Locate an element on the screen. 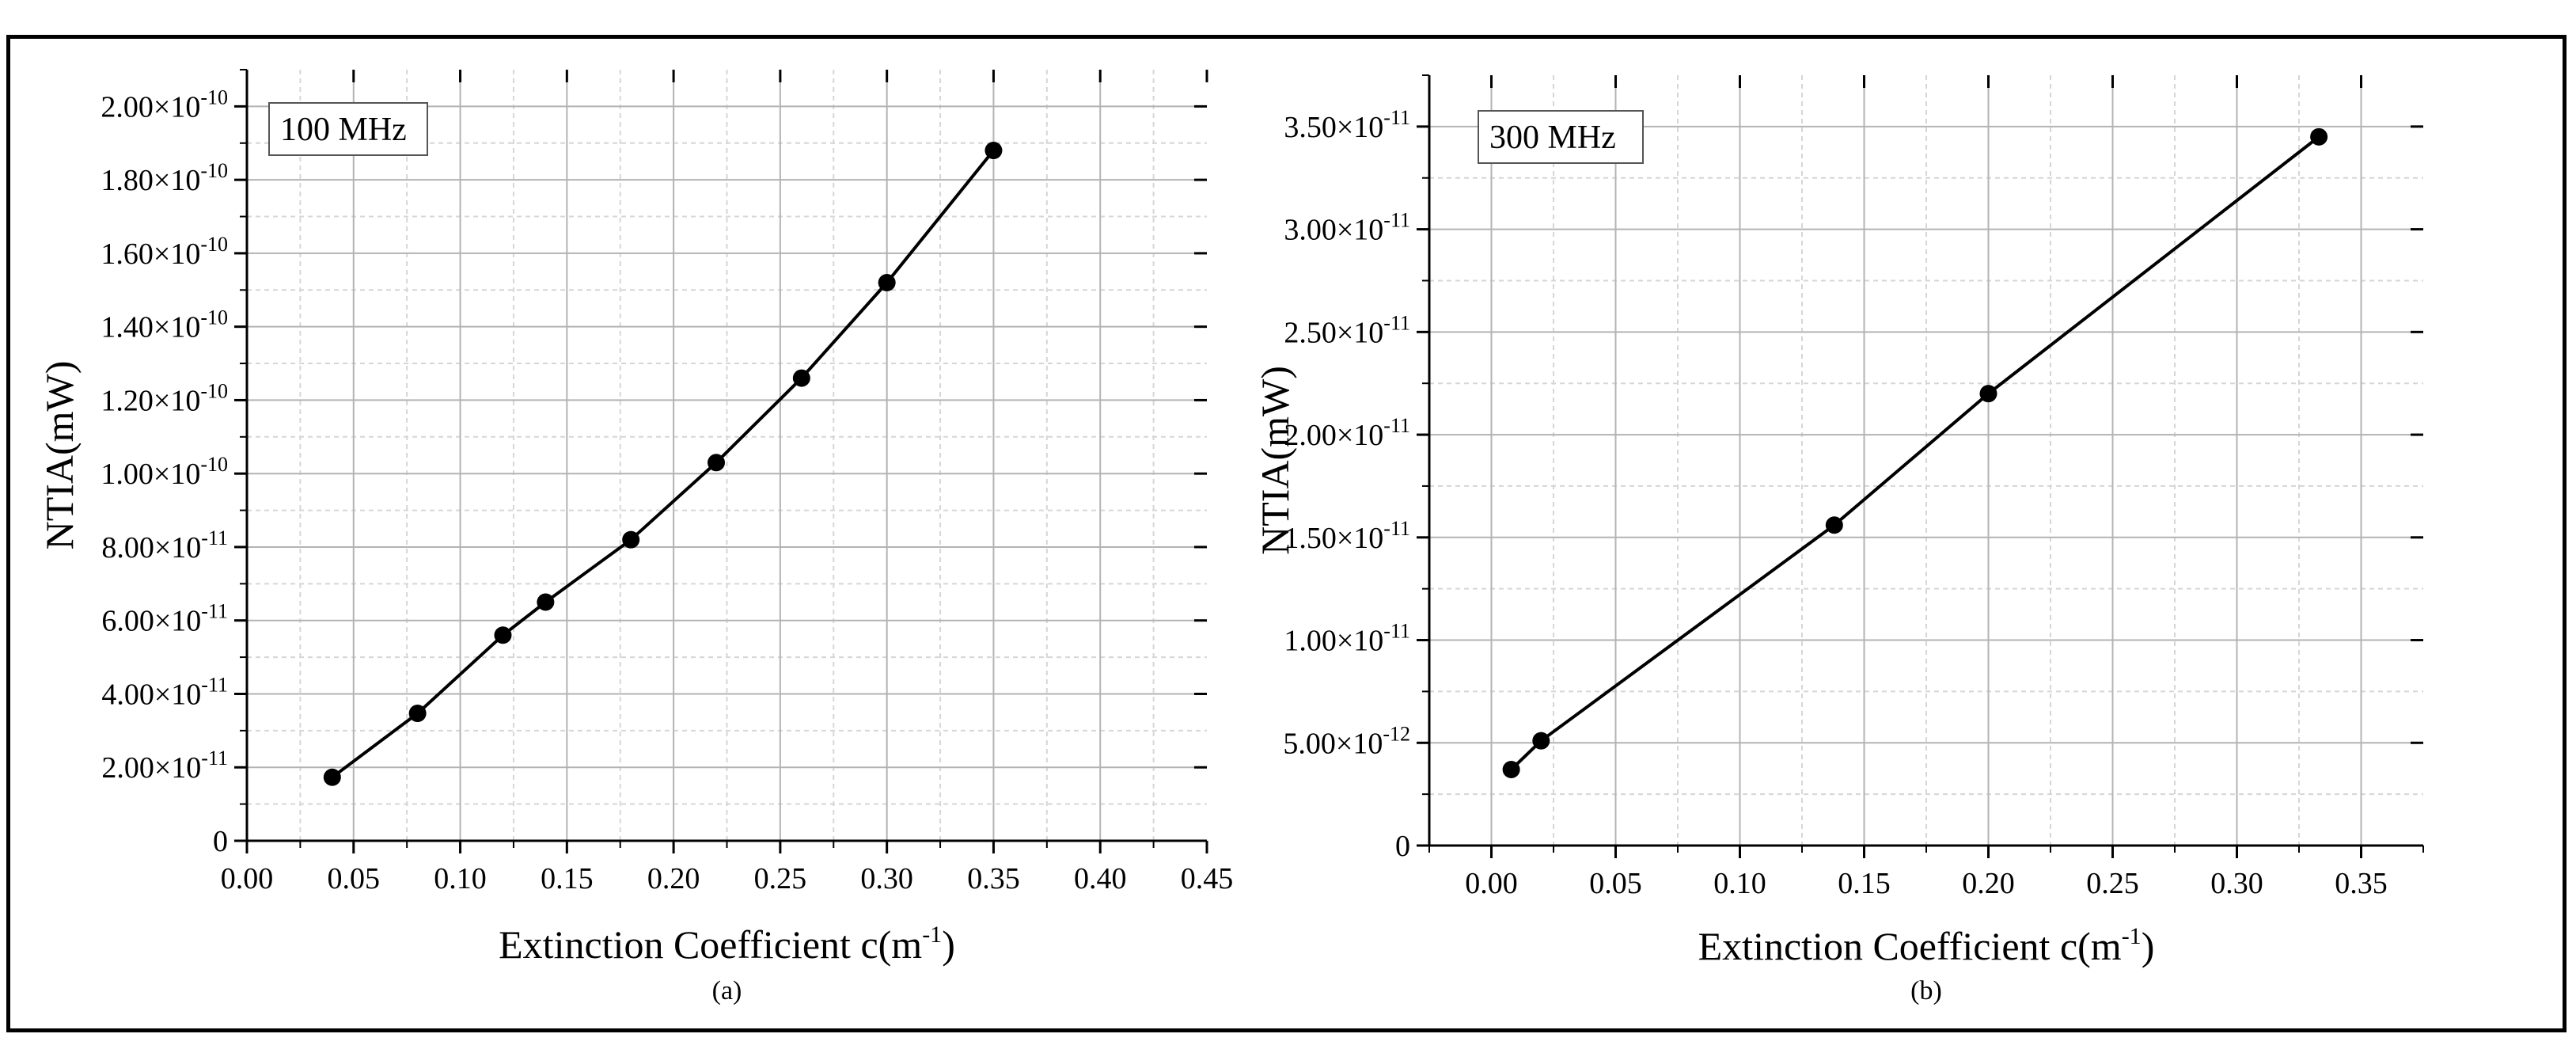 This screenshot has width=2576, height=1049. y-tick-label: 1.60×10⁻¹⁰ is located at coordinates (164, 252).